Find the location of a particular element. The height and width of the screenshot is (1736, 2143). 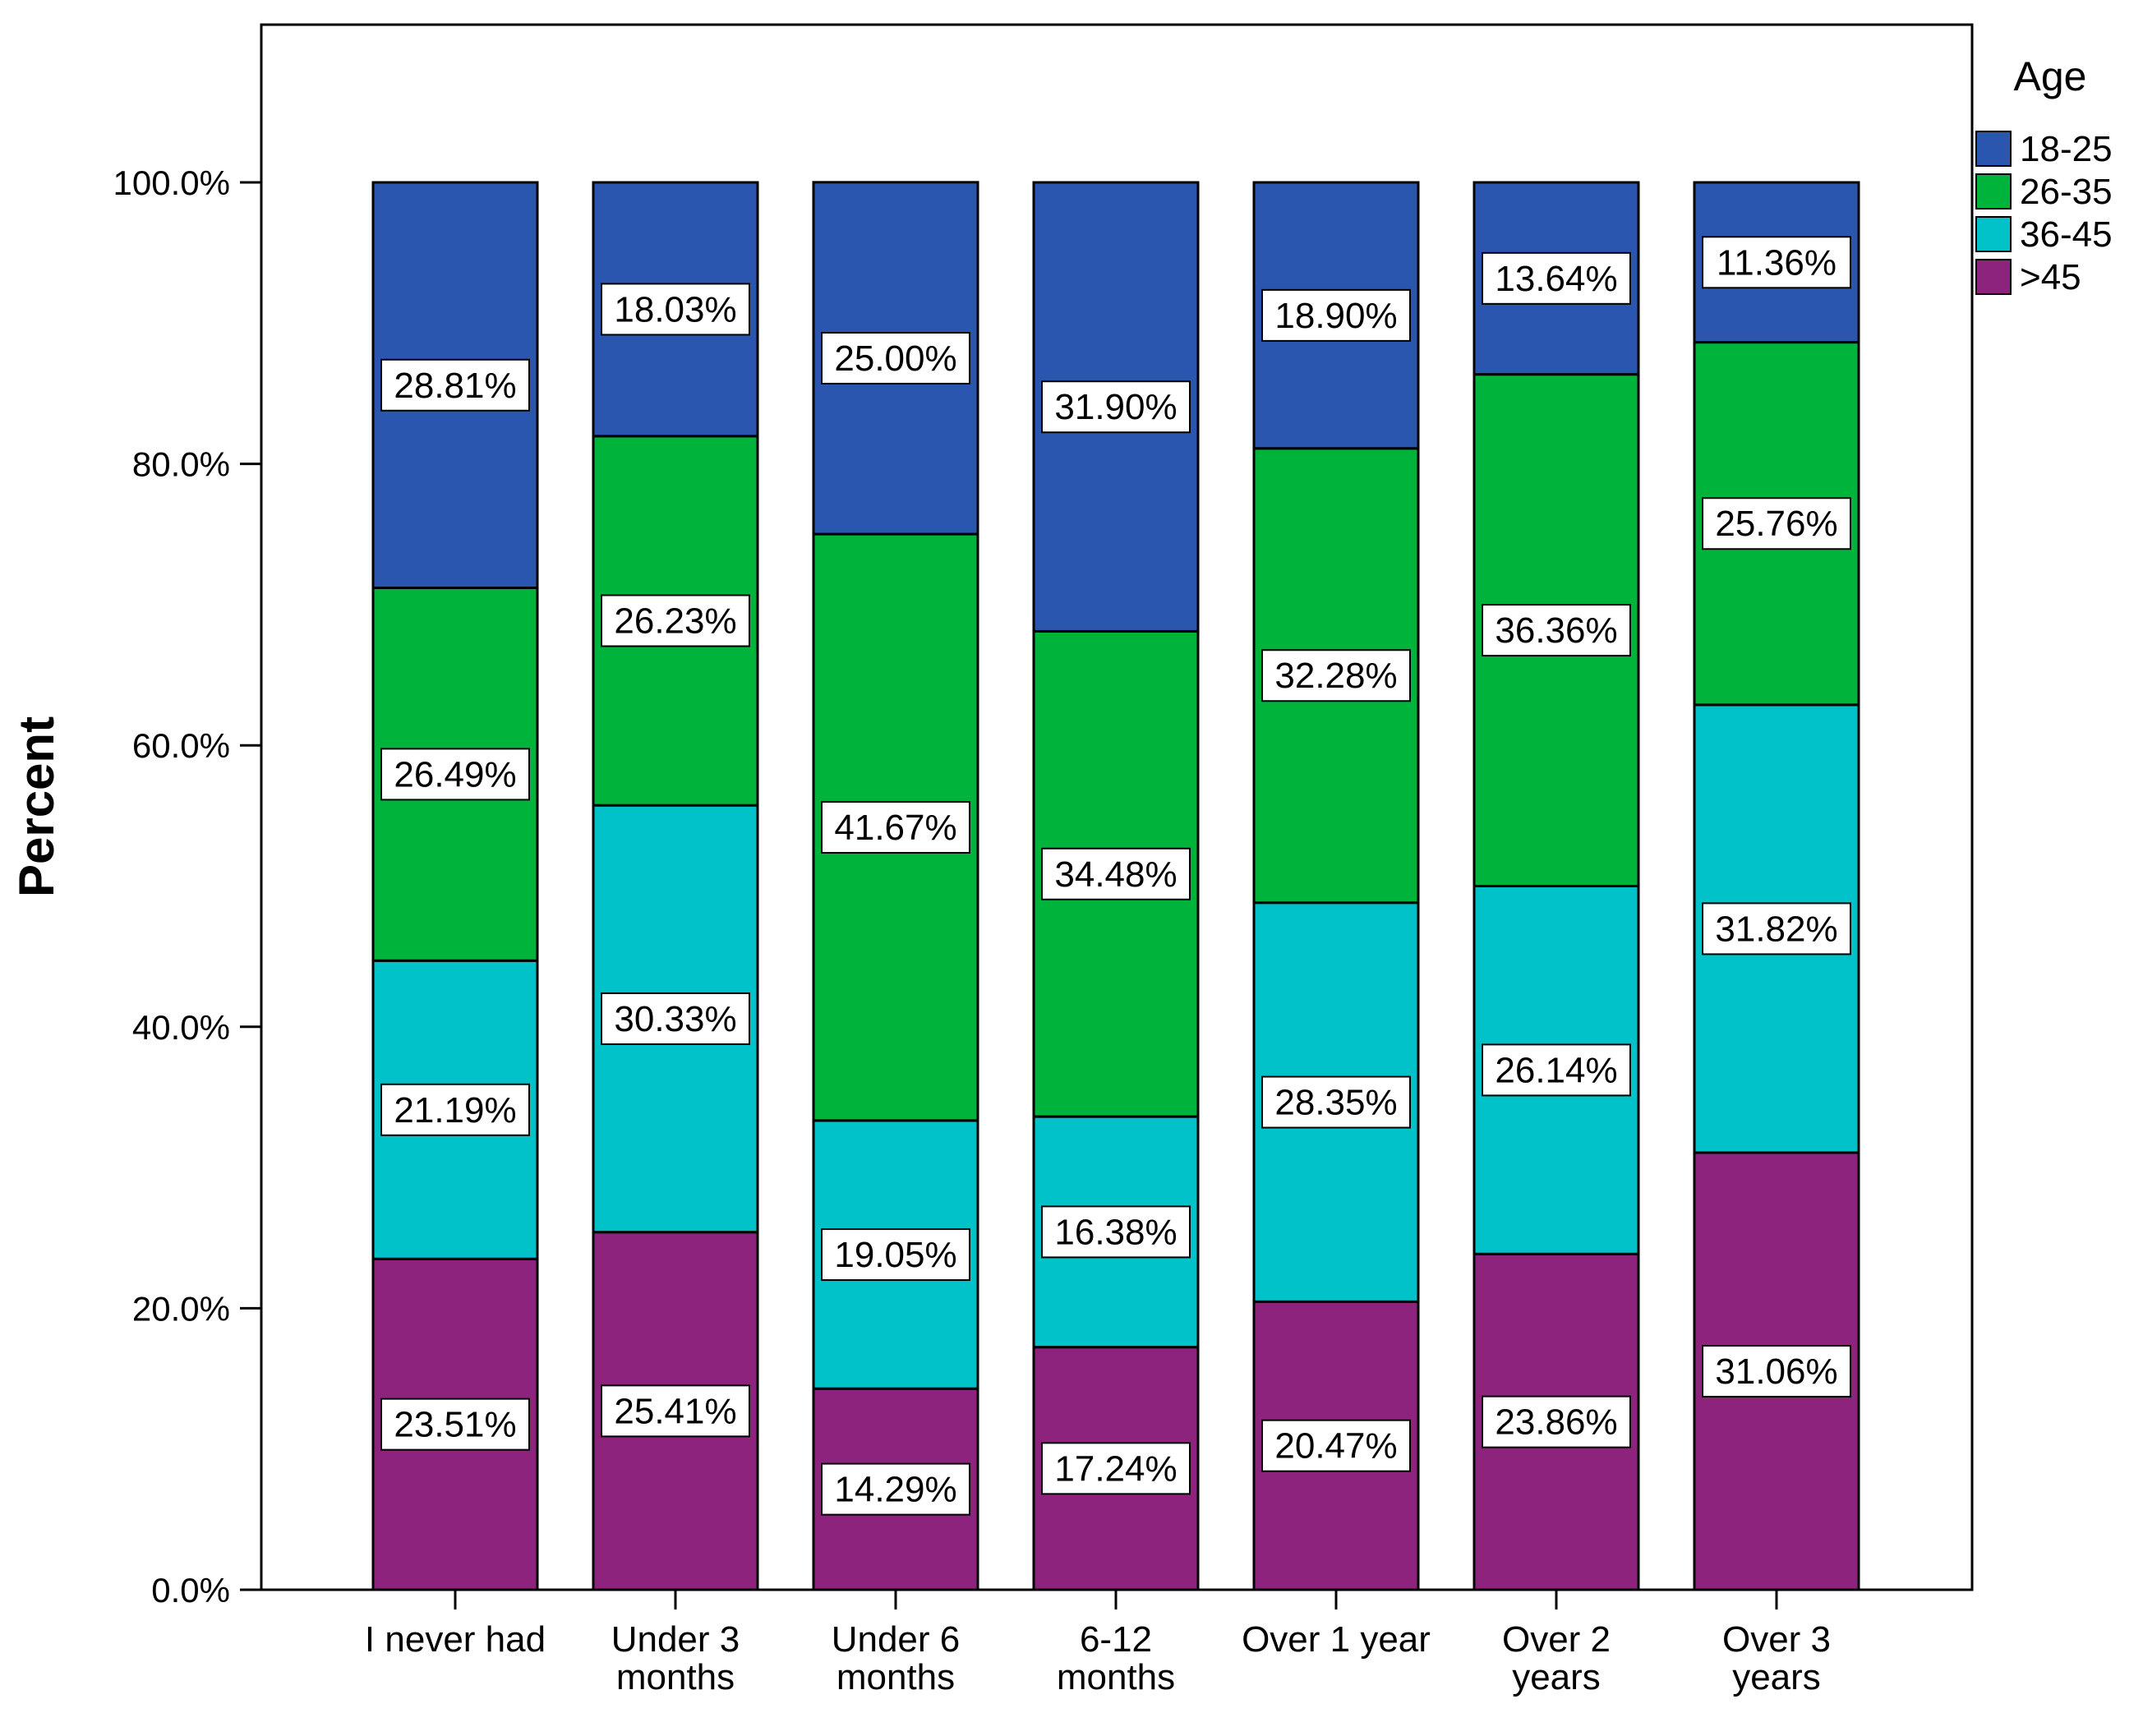

y-axis: 0.0% 20.0% 40.0% 60.0% 80.0% 100.0% is located at coordinates (187, 886).